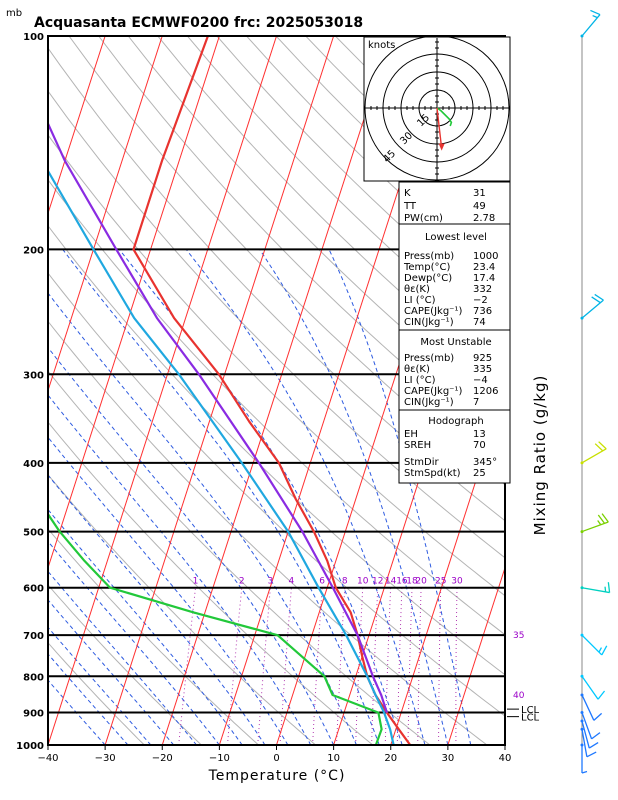 The width and height of the screenshot is (618, 800). Describe the element at coordinates (485, 391) in the screenshot. I see `mu-value-3: 1206` at that location.